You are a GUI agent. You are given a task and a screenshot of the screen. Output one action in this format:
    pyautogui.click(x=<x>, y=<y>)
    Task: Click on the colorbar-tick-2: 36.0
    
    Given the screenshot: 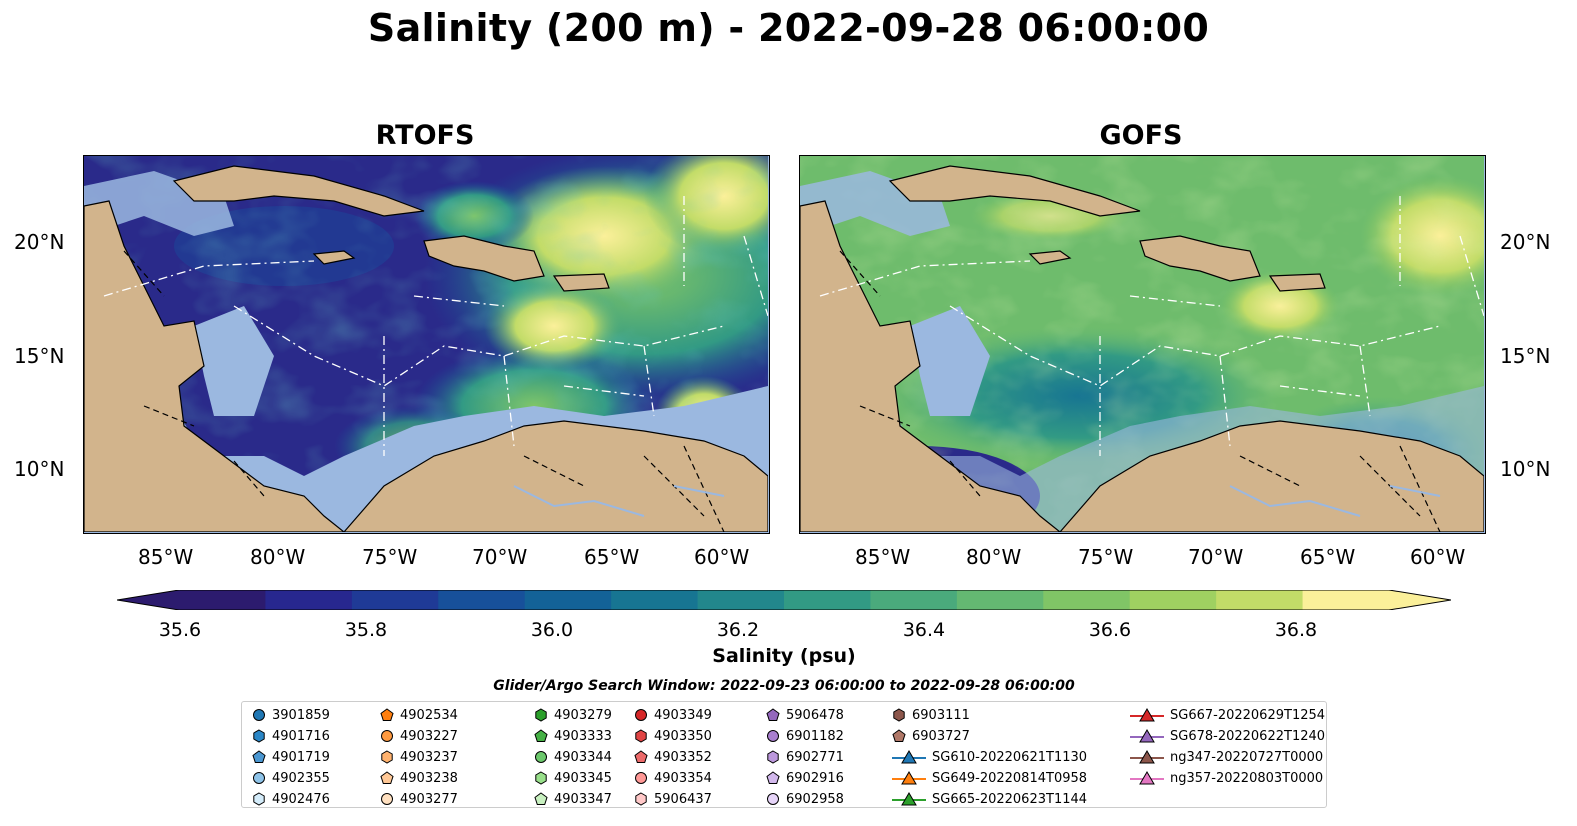 What is the action you would take?
    pyautogui.click(x=552, y=630)
    